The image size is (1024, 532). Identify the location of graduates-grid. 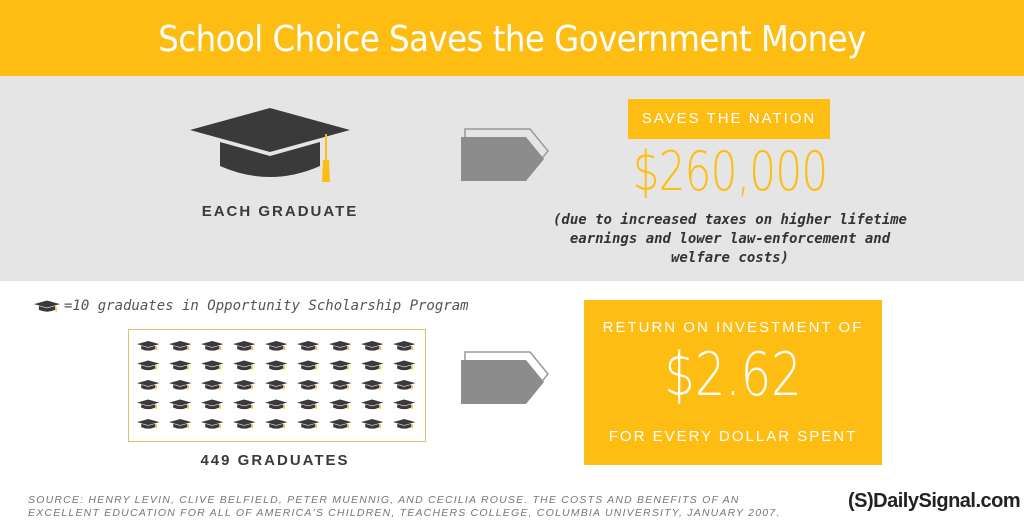
(277, 385).